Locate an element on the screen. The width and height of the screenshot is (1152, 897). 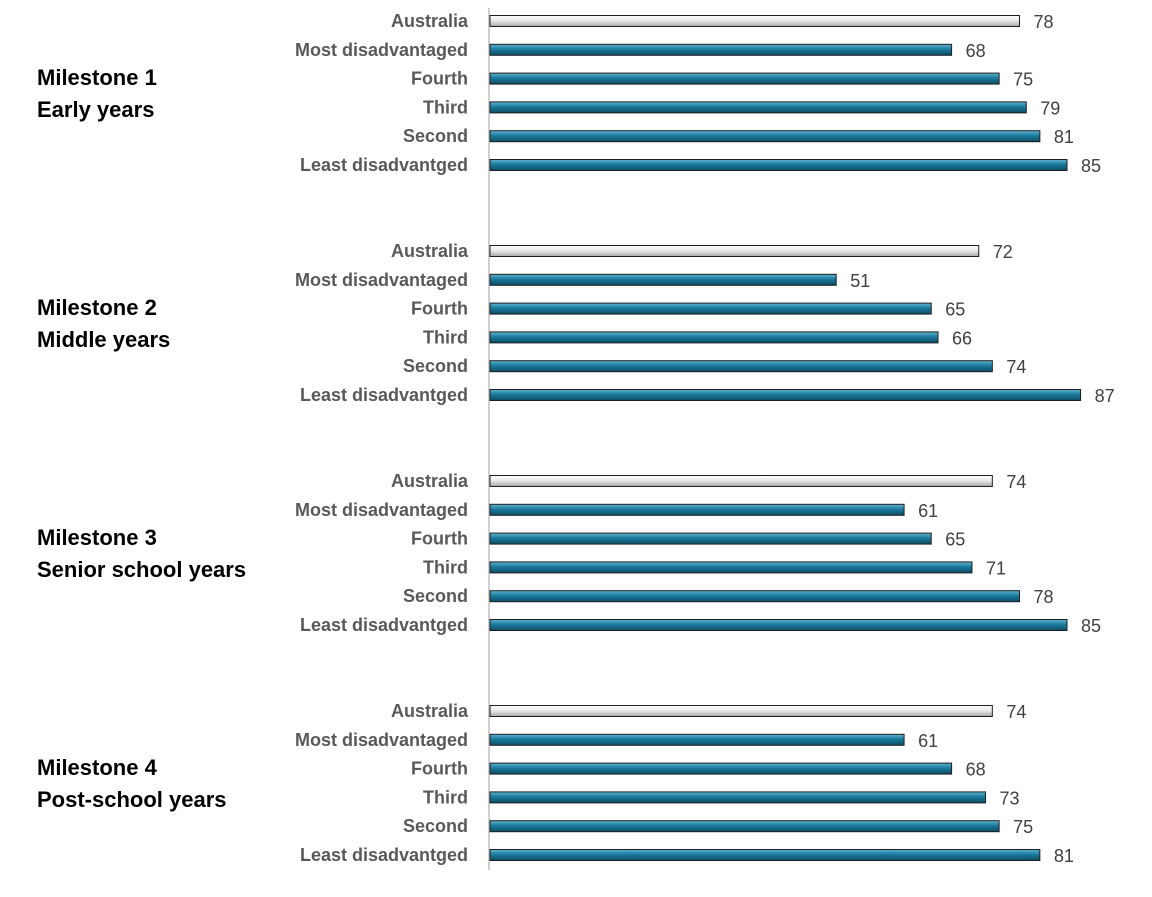
value-label: 72 is located at coordinates (1003, 252).